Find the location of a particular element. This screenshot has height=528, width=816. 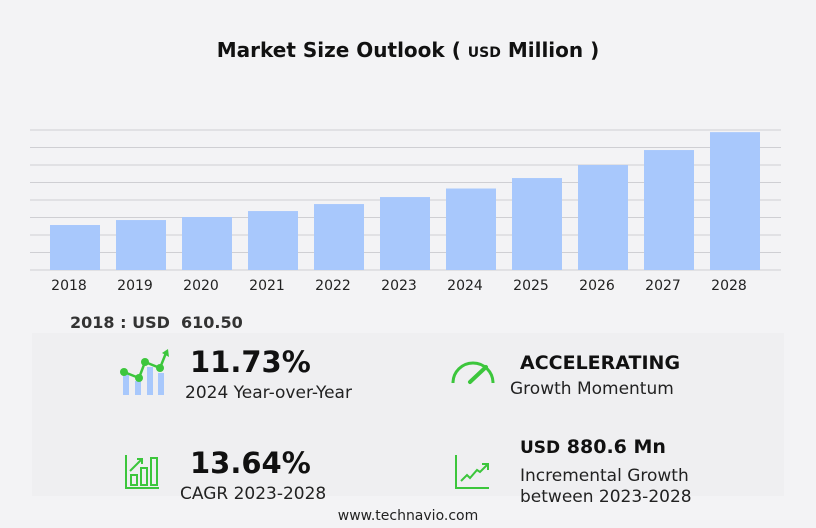

line-growth-icon is located at coordinates (472, 472).